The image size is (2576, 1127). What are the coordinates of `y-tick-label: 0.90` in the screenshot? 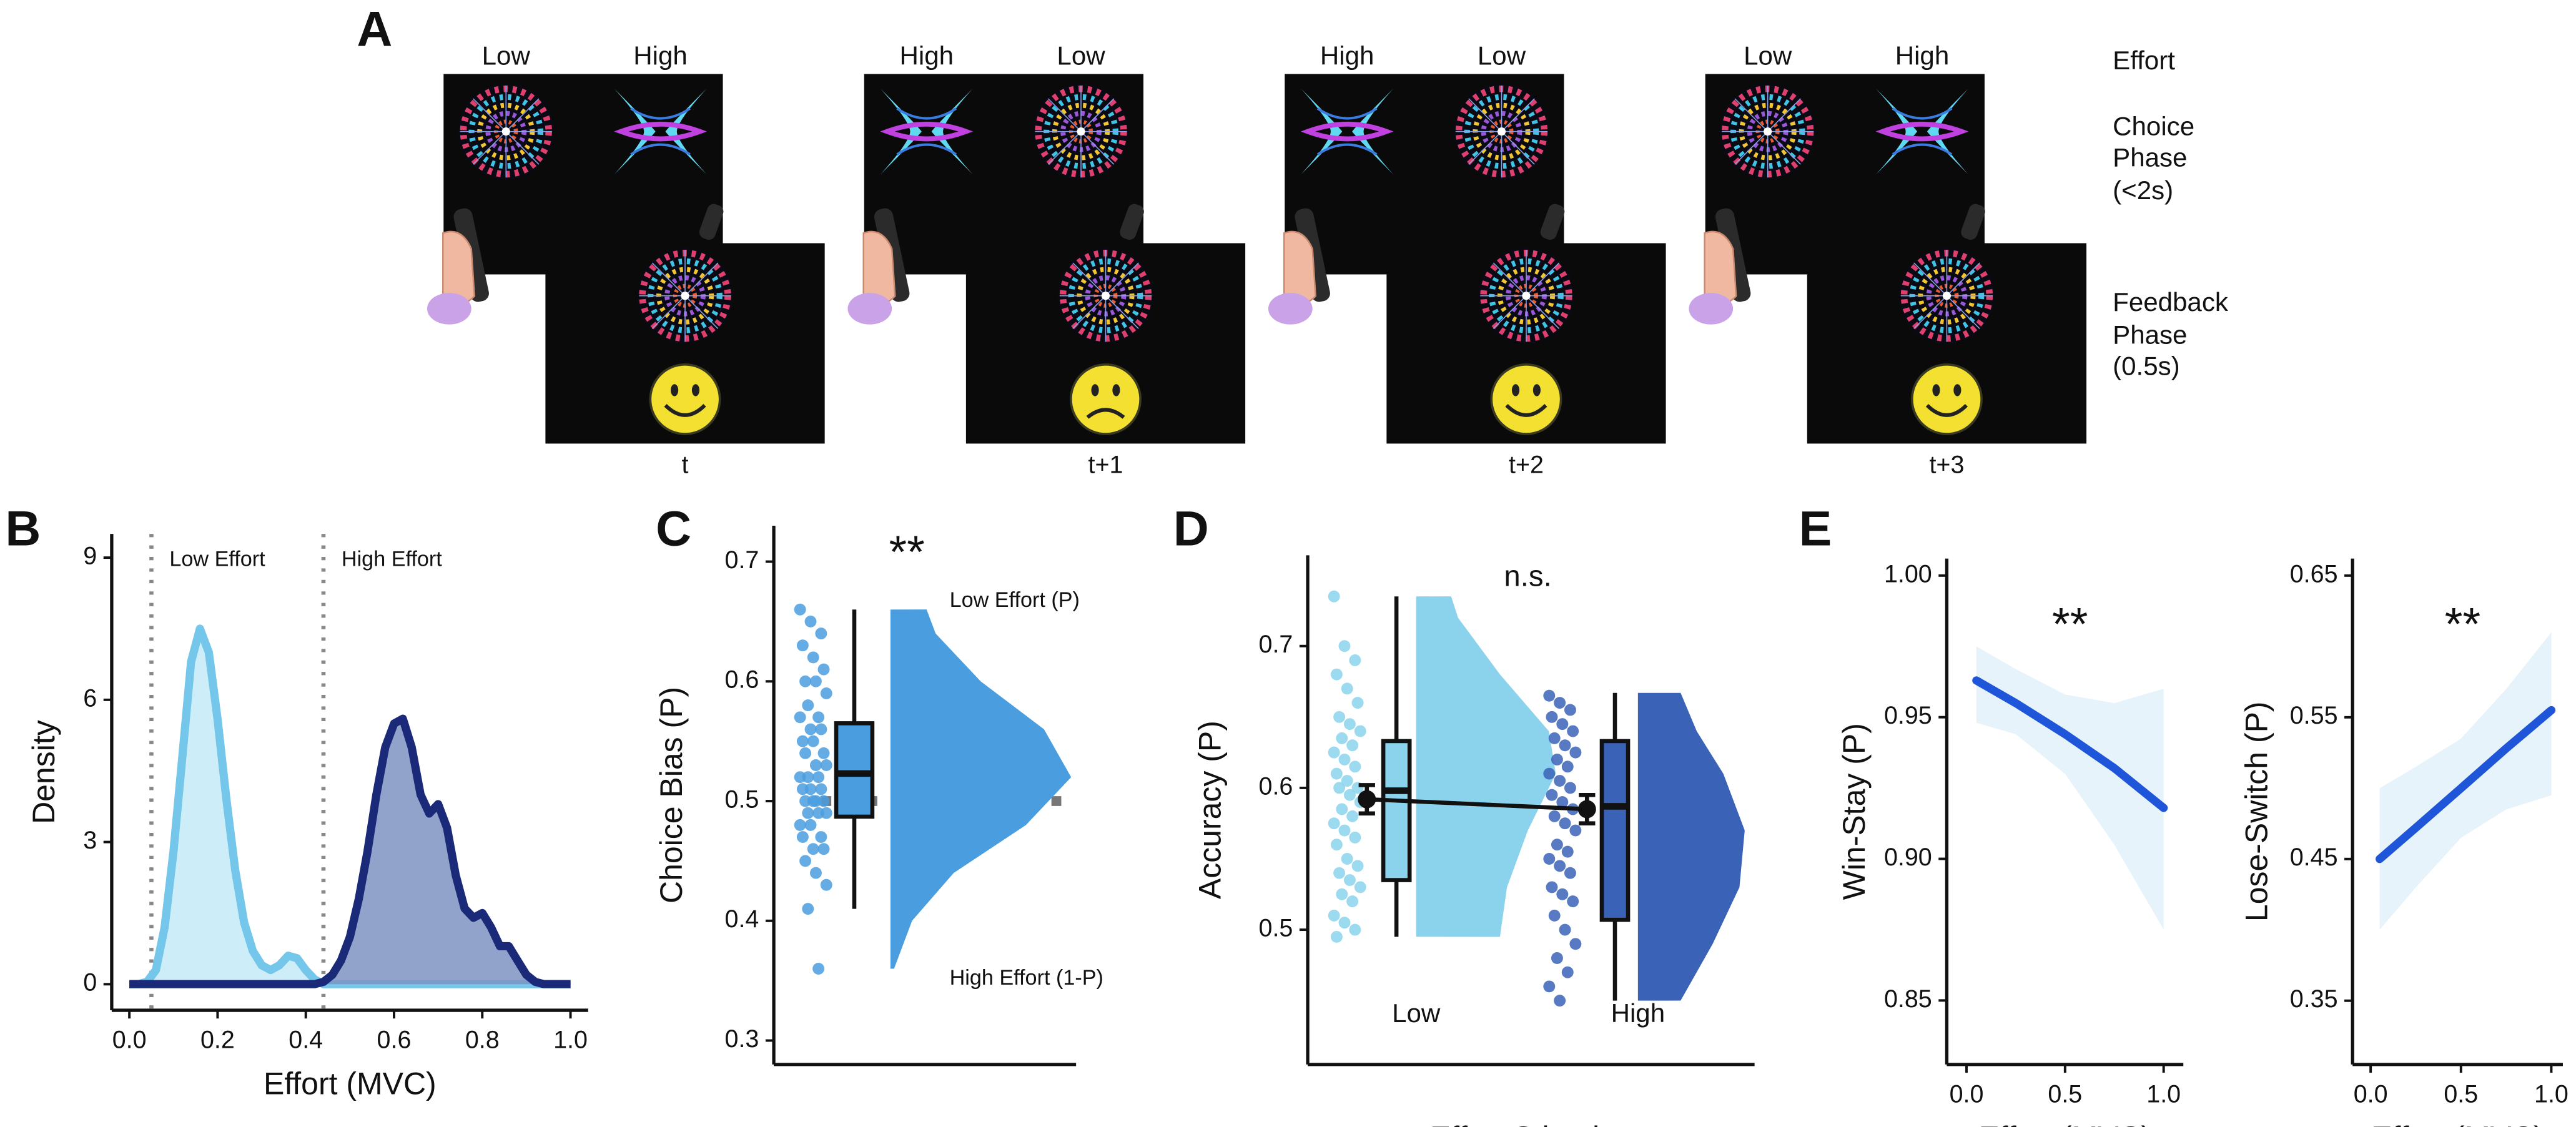 It's located at (1908, 858).